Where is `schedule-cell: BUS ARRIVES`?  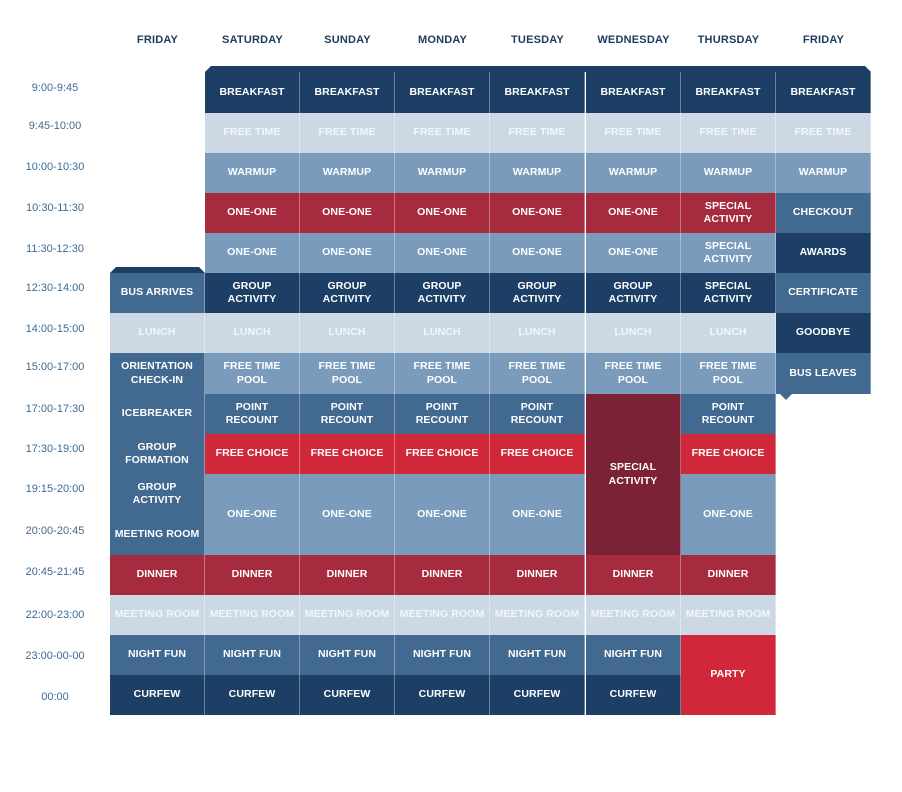
schedule-cell: BUS ARRIVES is located at coordinates (157, 296).